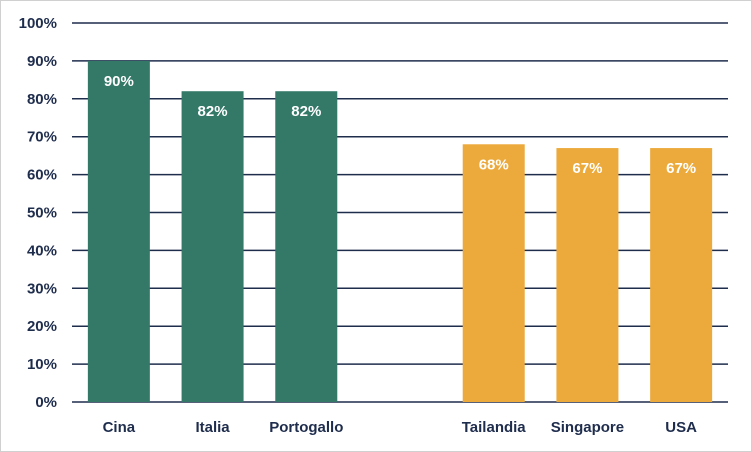 The width and height of the screenshot is (752, 452). What do you see at coordinates (42, 250) in the screenshot?
I see `y-tick-label: 40%` at bounding box center [42, 250].